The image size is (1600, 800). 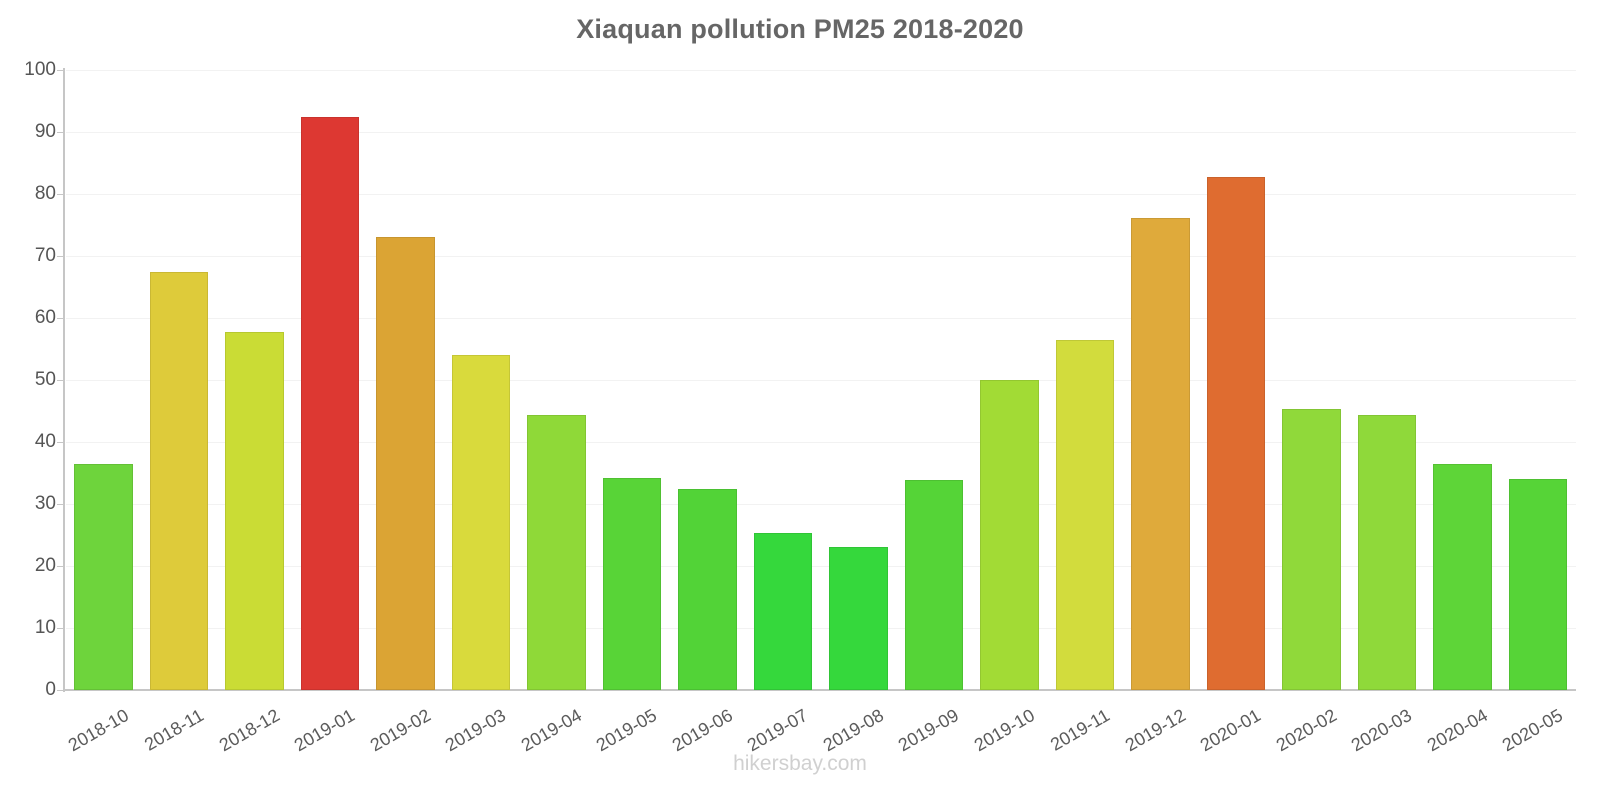 I want to click on y-axis-tick-label: 0, so click(x=50, y=689).